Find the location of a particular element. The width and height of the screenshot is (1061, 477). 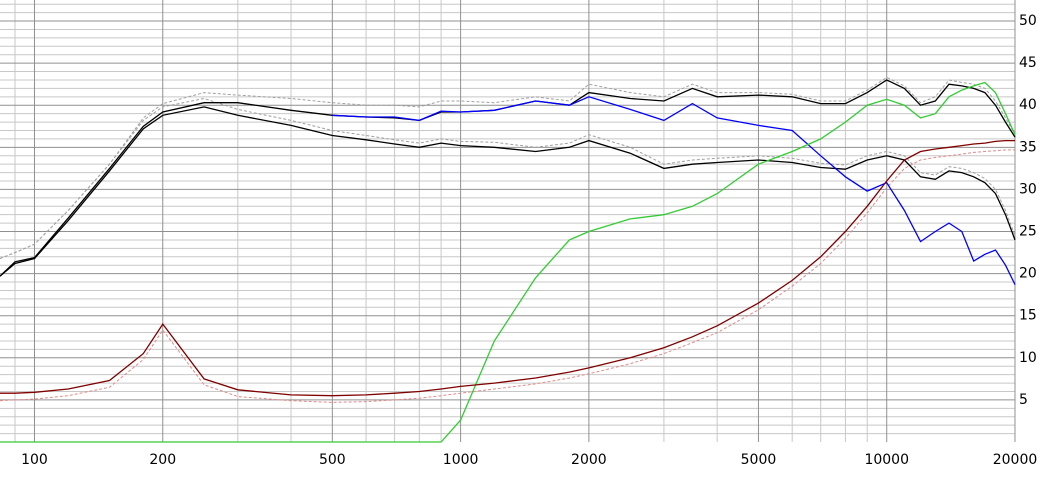

x-tick-label: 20000 is located at coordinates (1015, 460).